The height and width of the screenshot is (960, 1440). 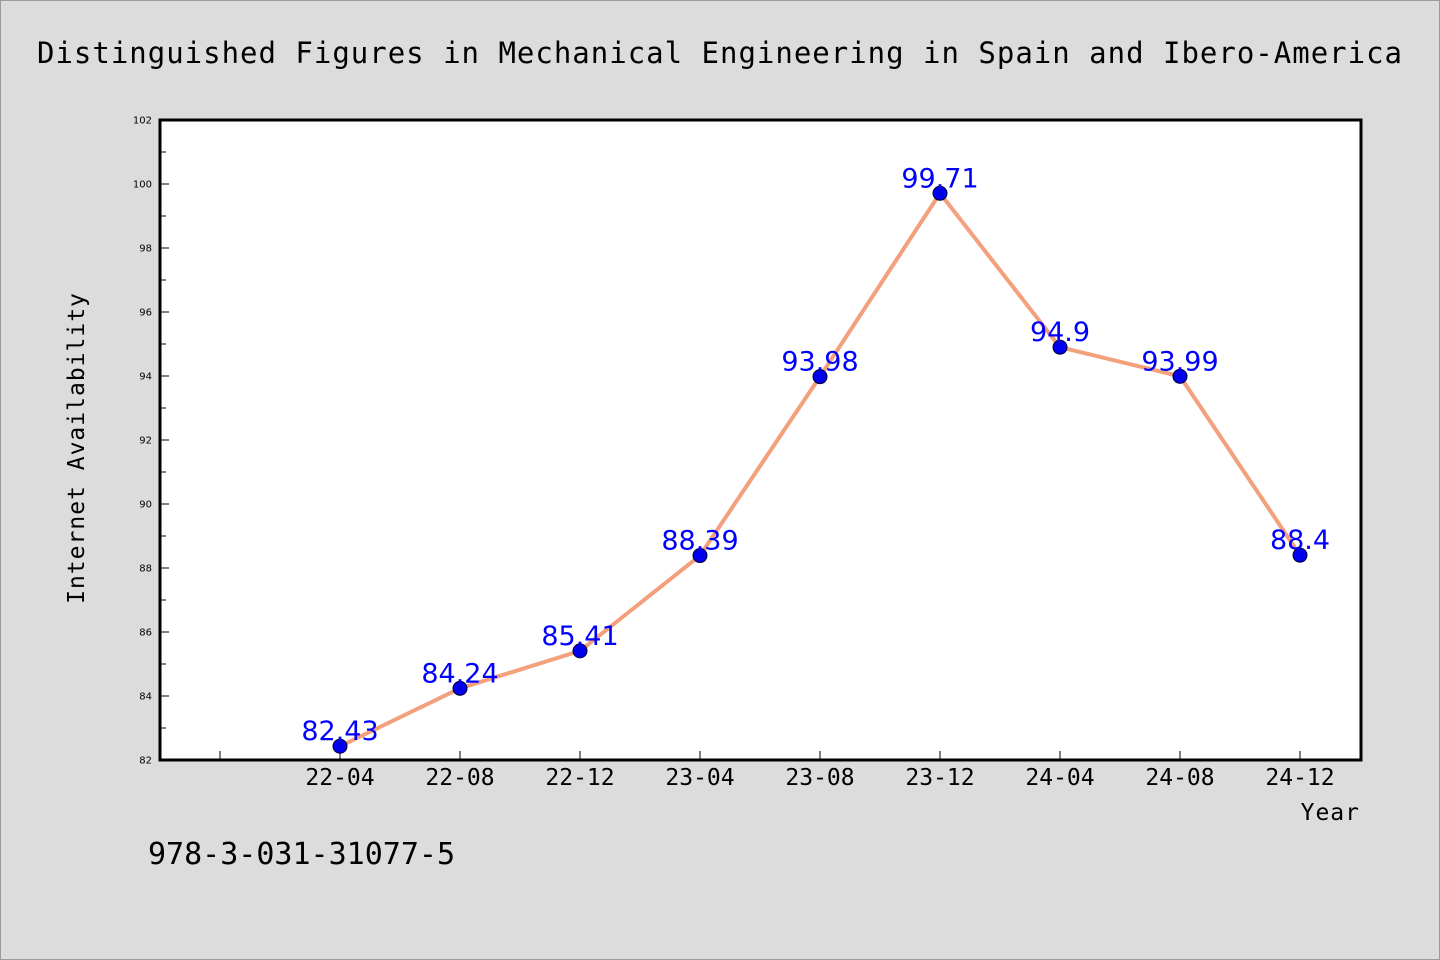 I want to click on y-axis-label: Internet Availability, so click(x=77, y=448).